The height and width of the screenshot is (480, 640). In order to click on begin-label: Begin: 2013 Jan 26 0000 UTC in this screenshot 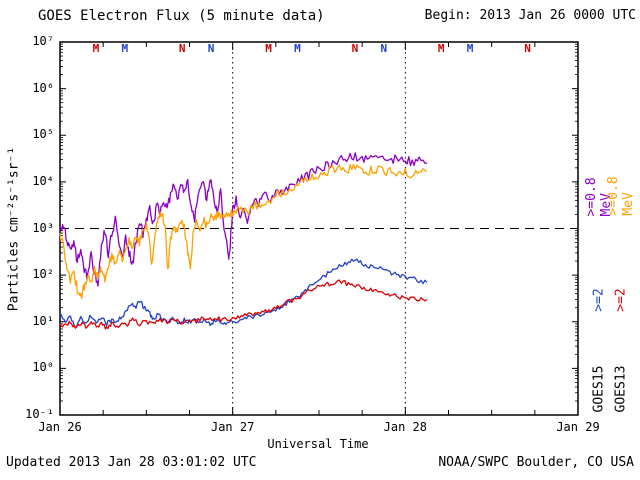, I will do `click(530, 15)`.